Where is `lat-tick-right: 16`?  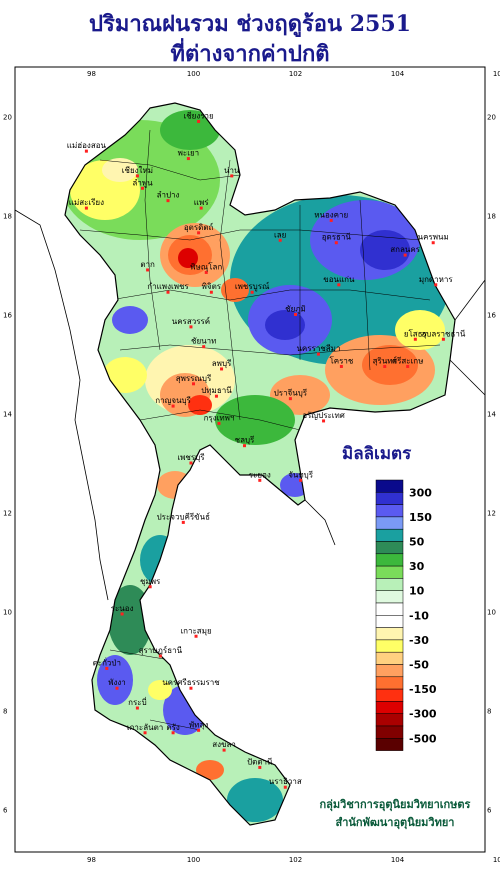 lat-tick-right: 16 is located at coordinates (491, 316).